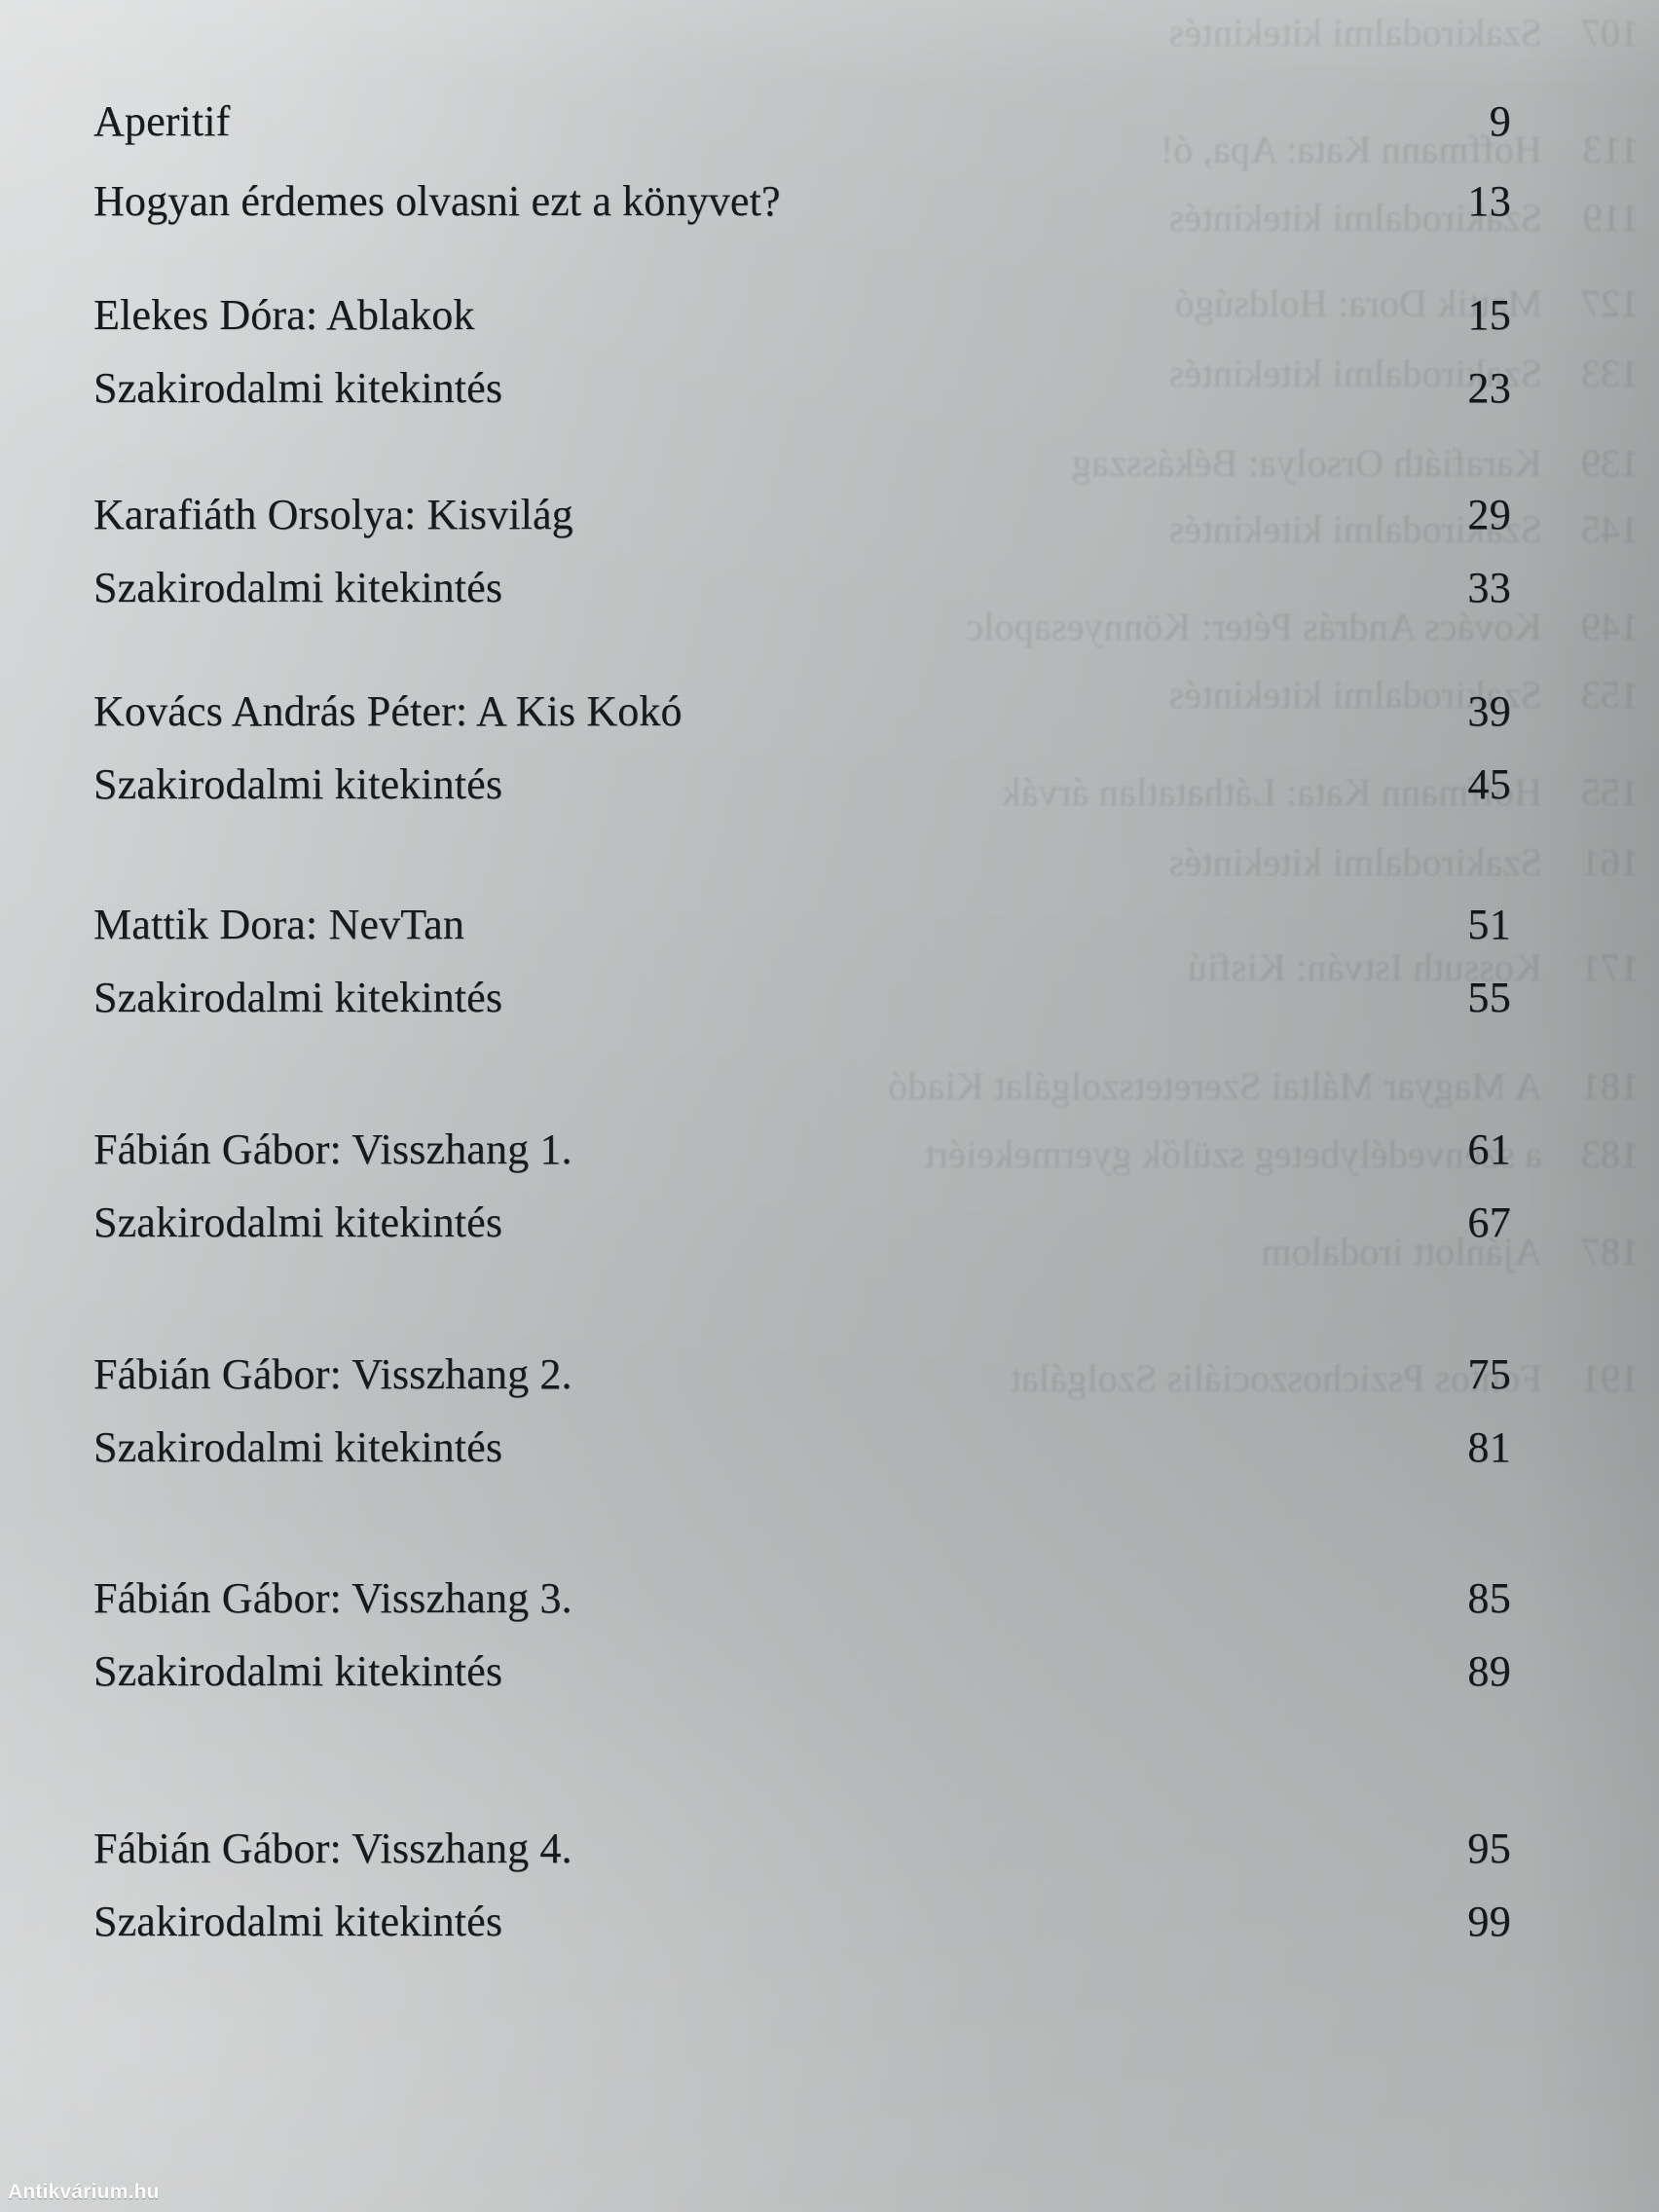 The width and height of the screenshot is (1659, 2212). I want to click on toc-entry: Szakirodalmi kitekintés 67, so click(802, 1222).